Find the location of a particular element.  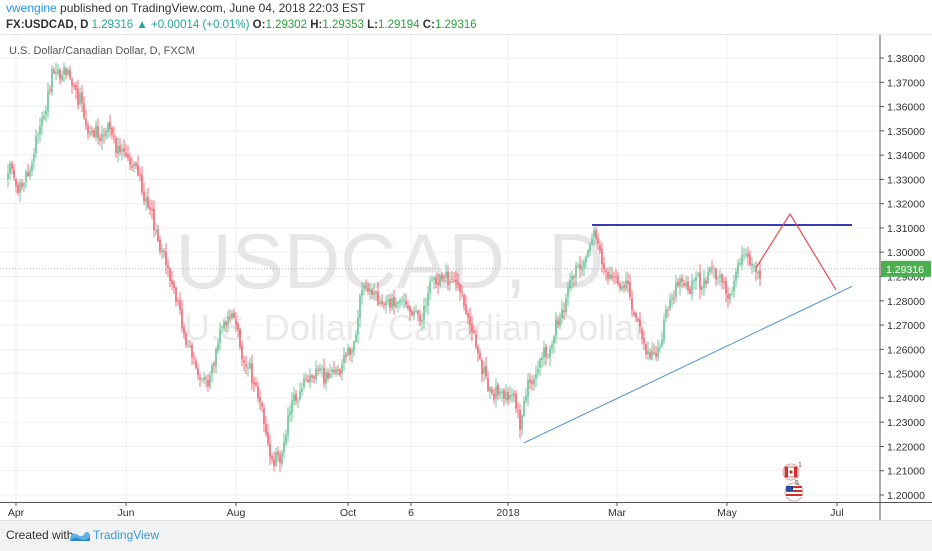

us-flag-icon is located at coordinates (794, 492).